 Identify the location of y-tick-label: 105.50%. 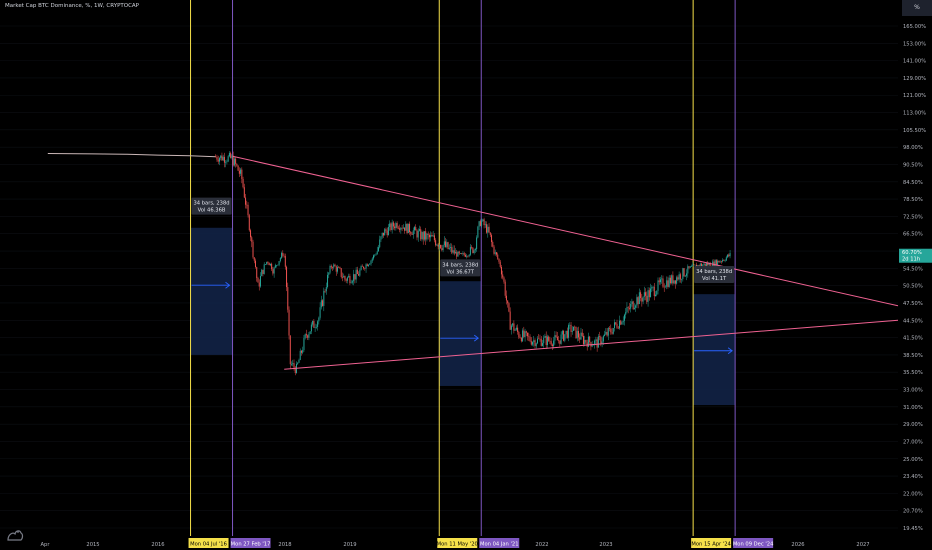
(914, 131).